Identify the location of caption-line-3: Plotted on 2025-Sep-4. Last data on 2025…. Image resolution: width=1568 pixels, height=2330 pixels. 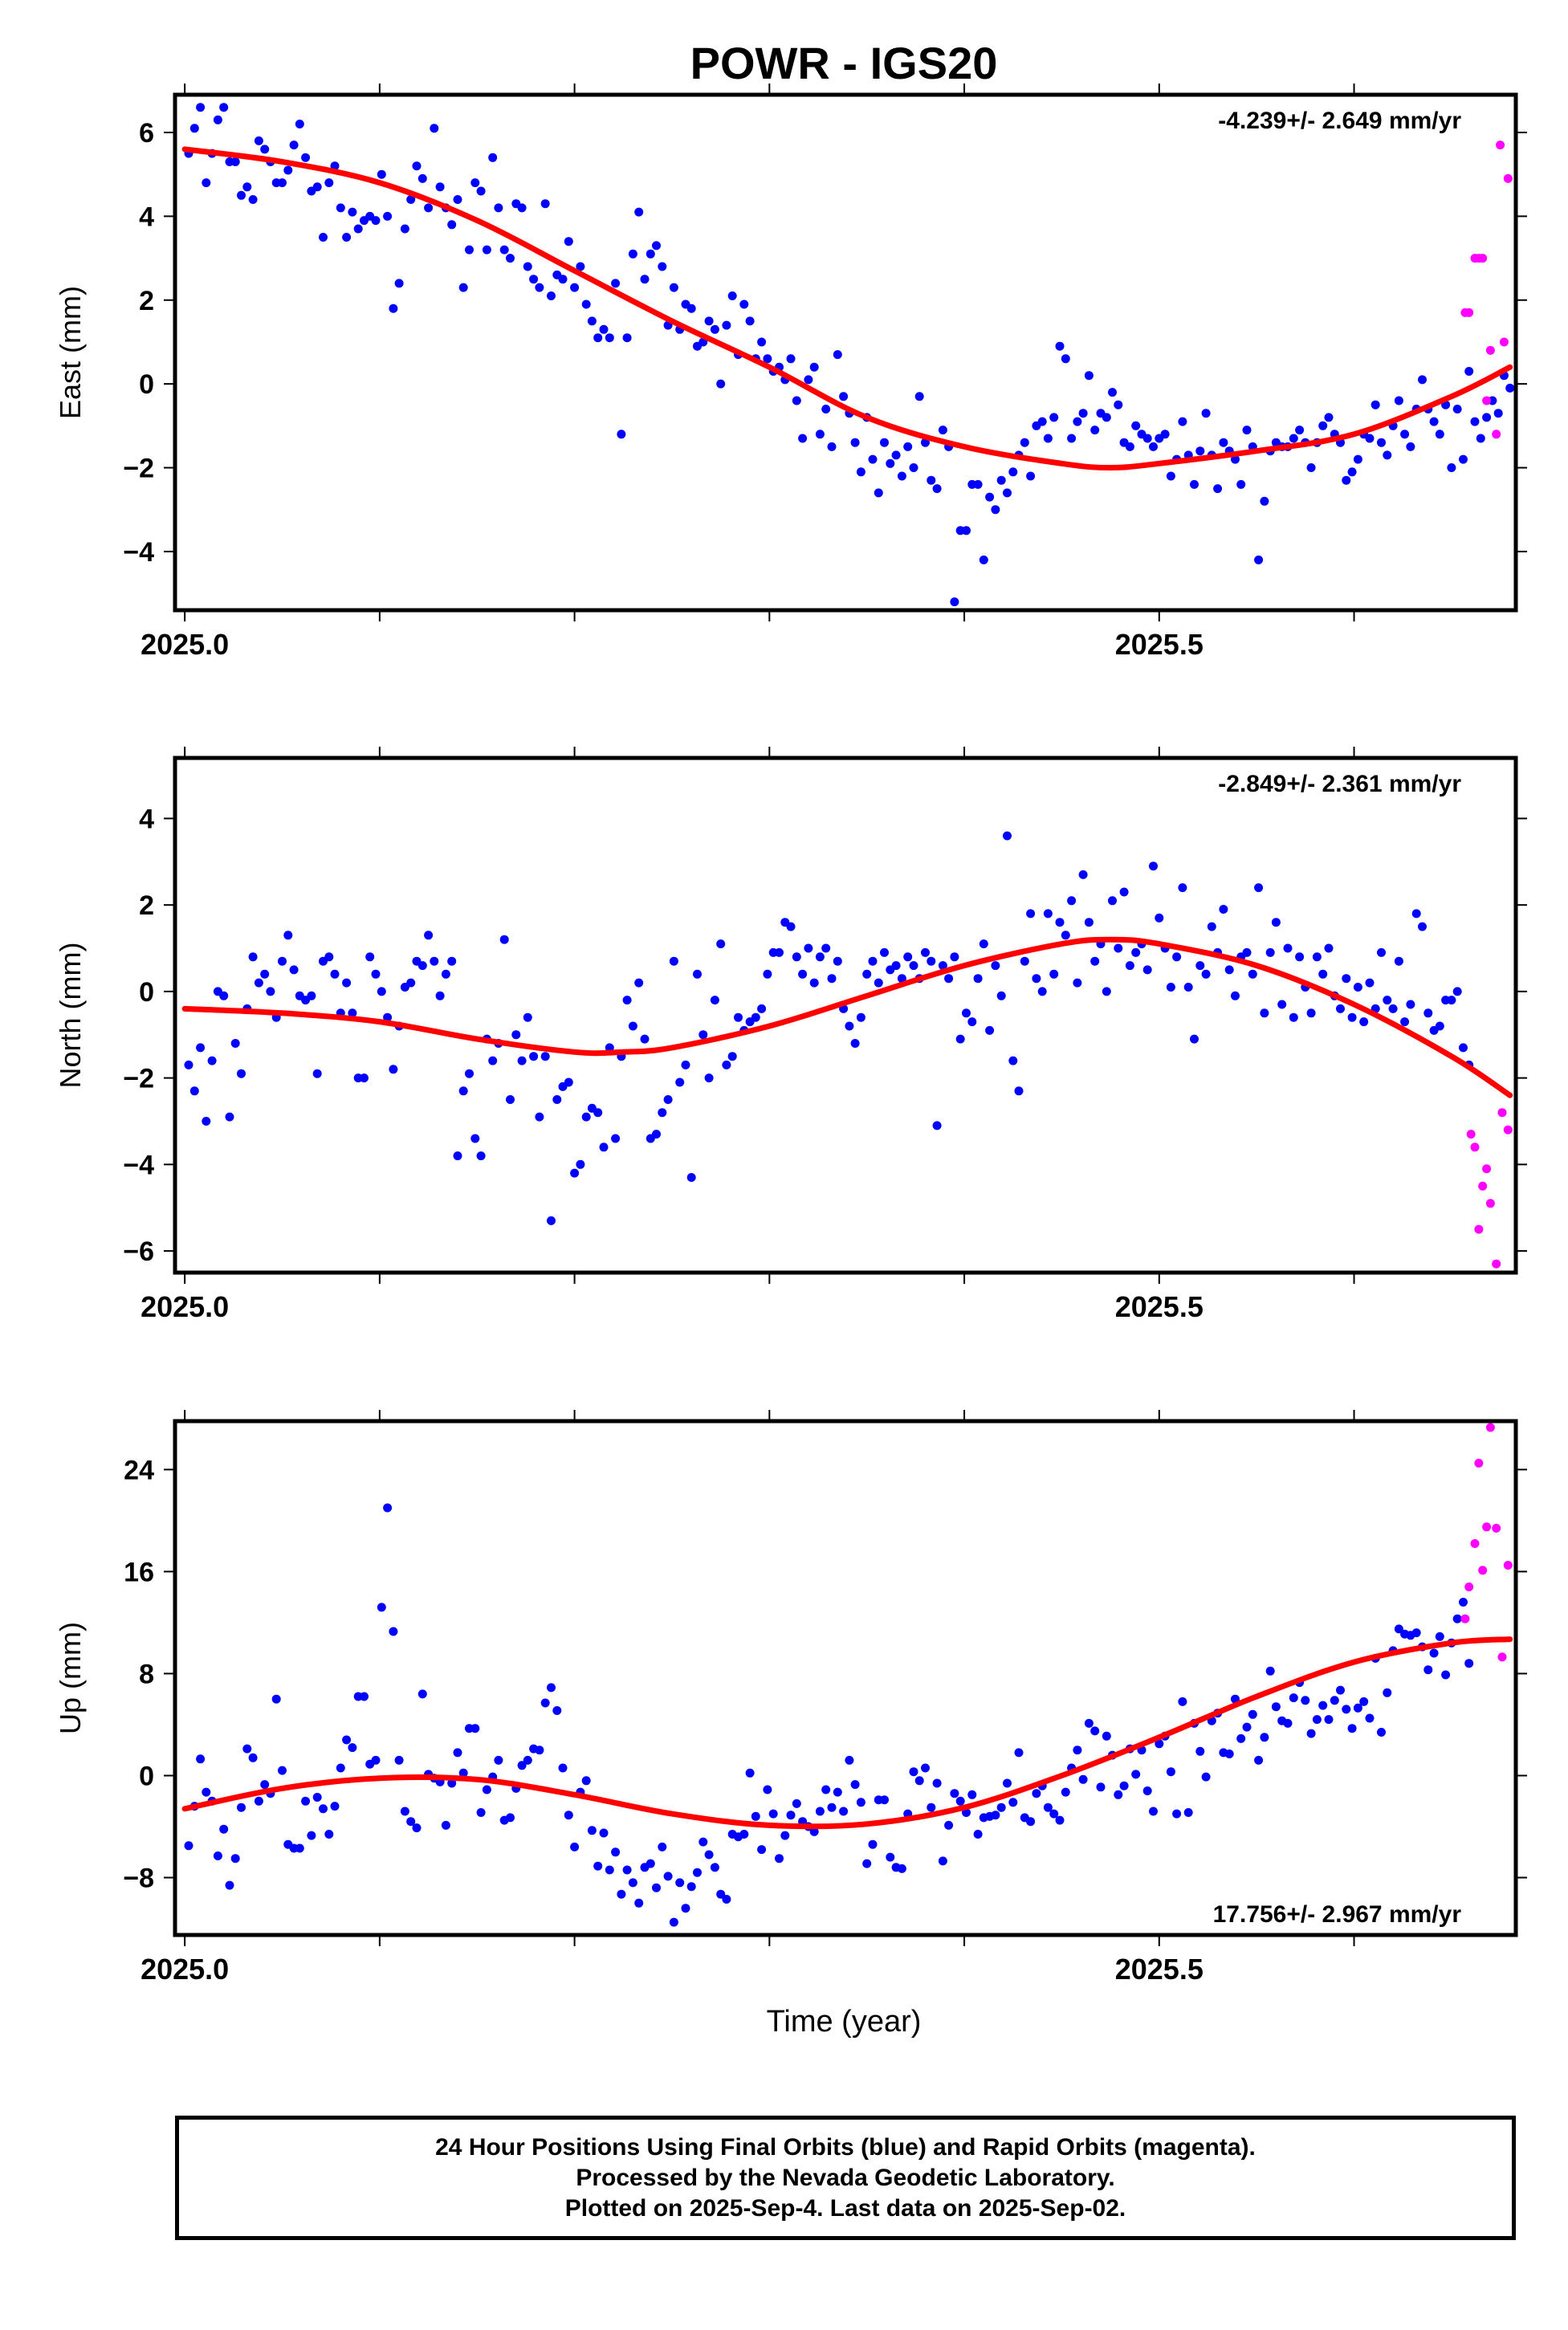
(845, 2208).